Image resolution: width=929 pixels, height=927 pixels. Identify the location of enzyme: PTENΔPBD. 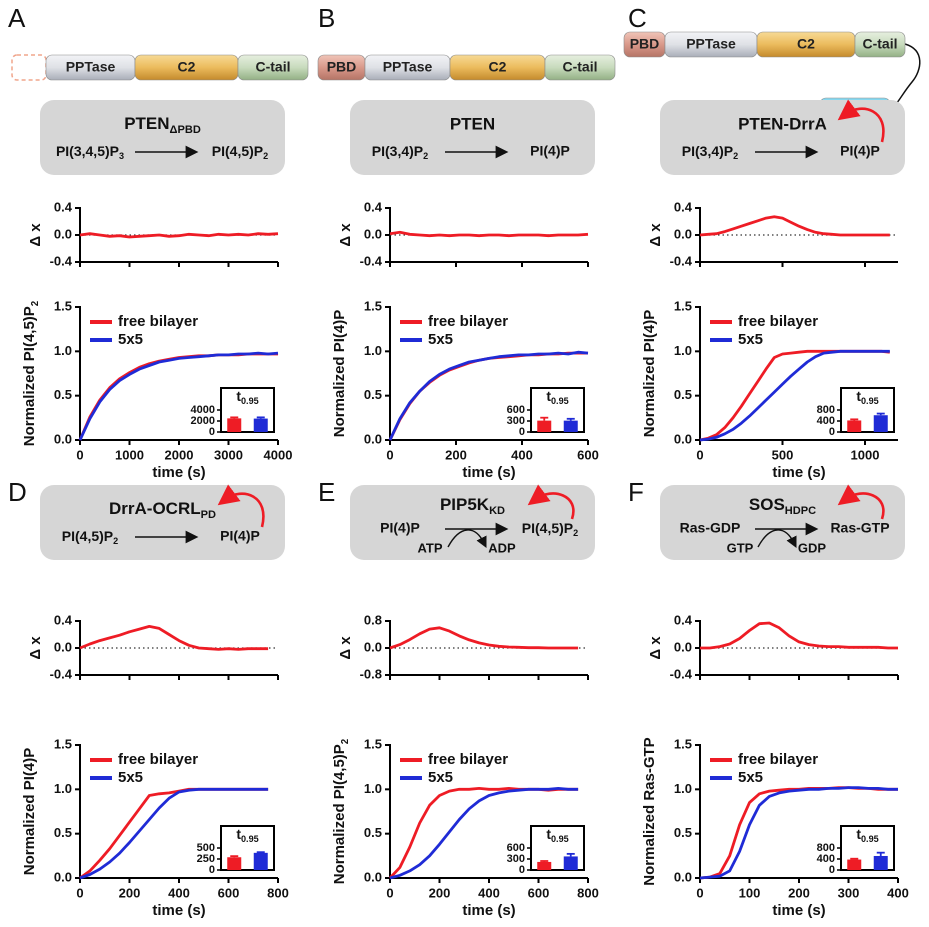
(162, 124).